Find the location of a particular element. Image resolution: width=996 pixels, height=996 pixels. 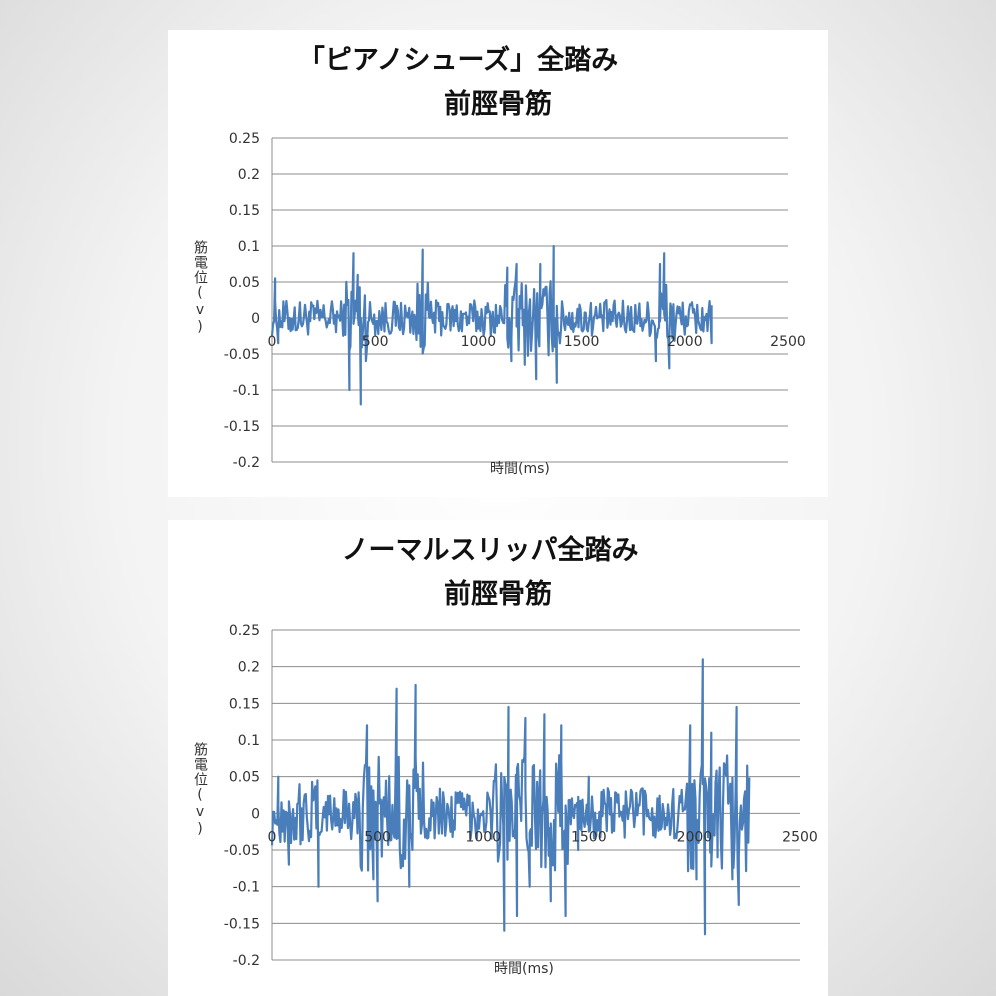

chart-title: 「ピアノシューズ」全踏み is located at coordinates (458, 60).